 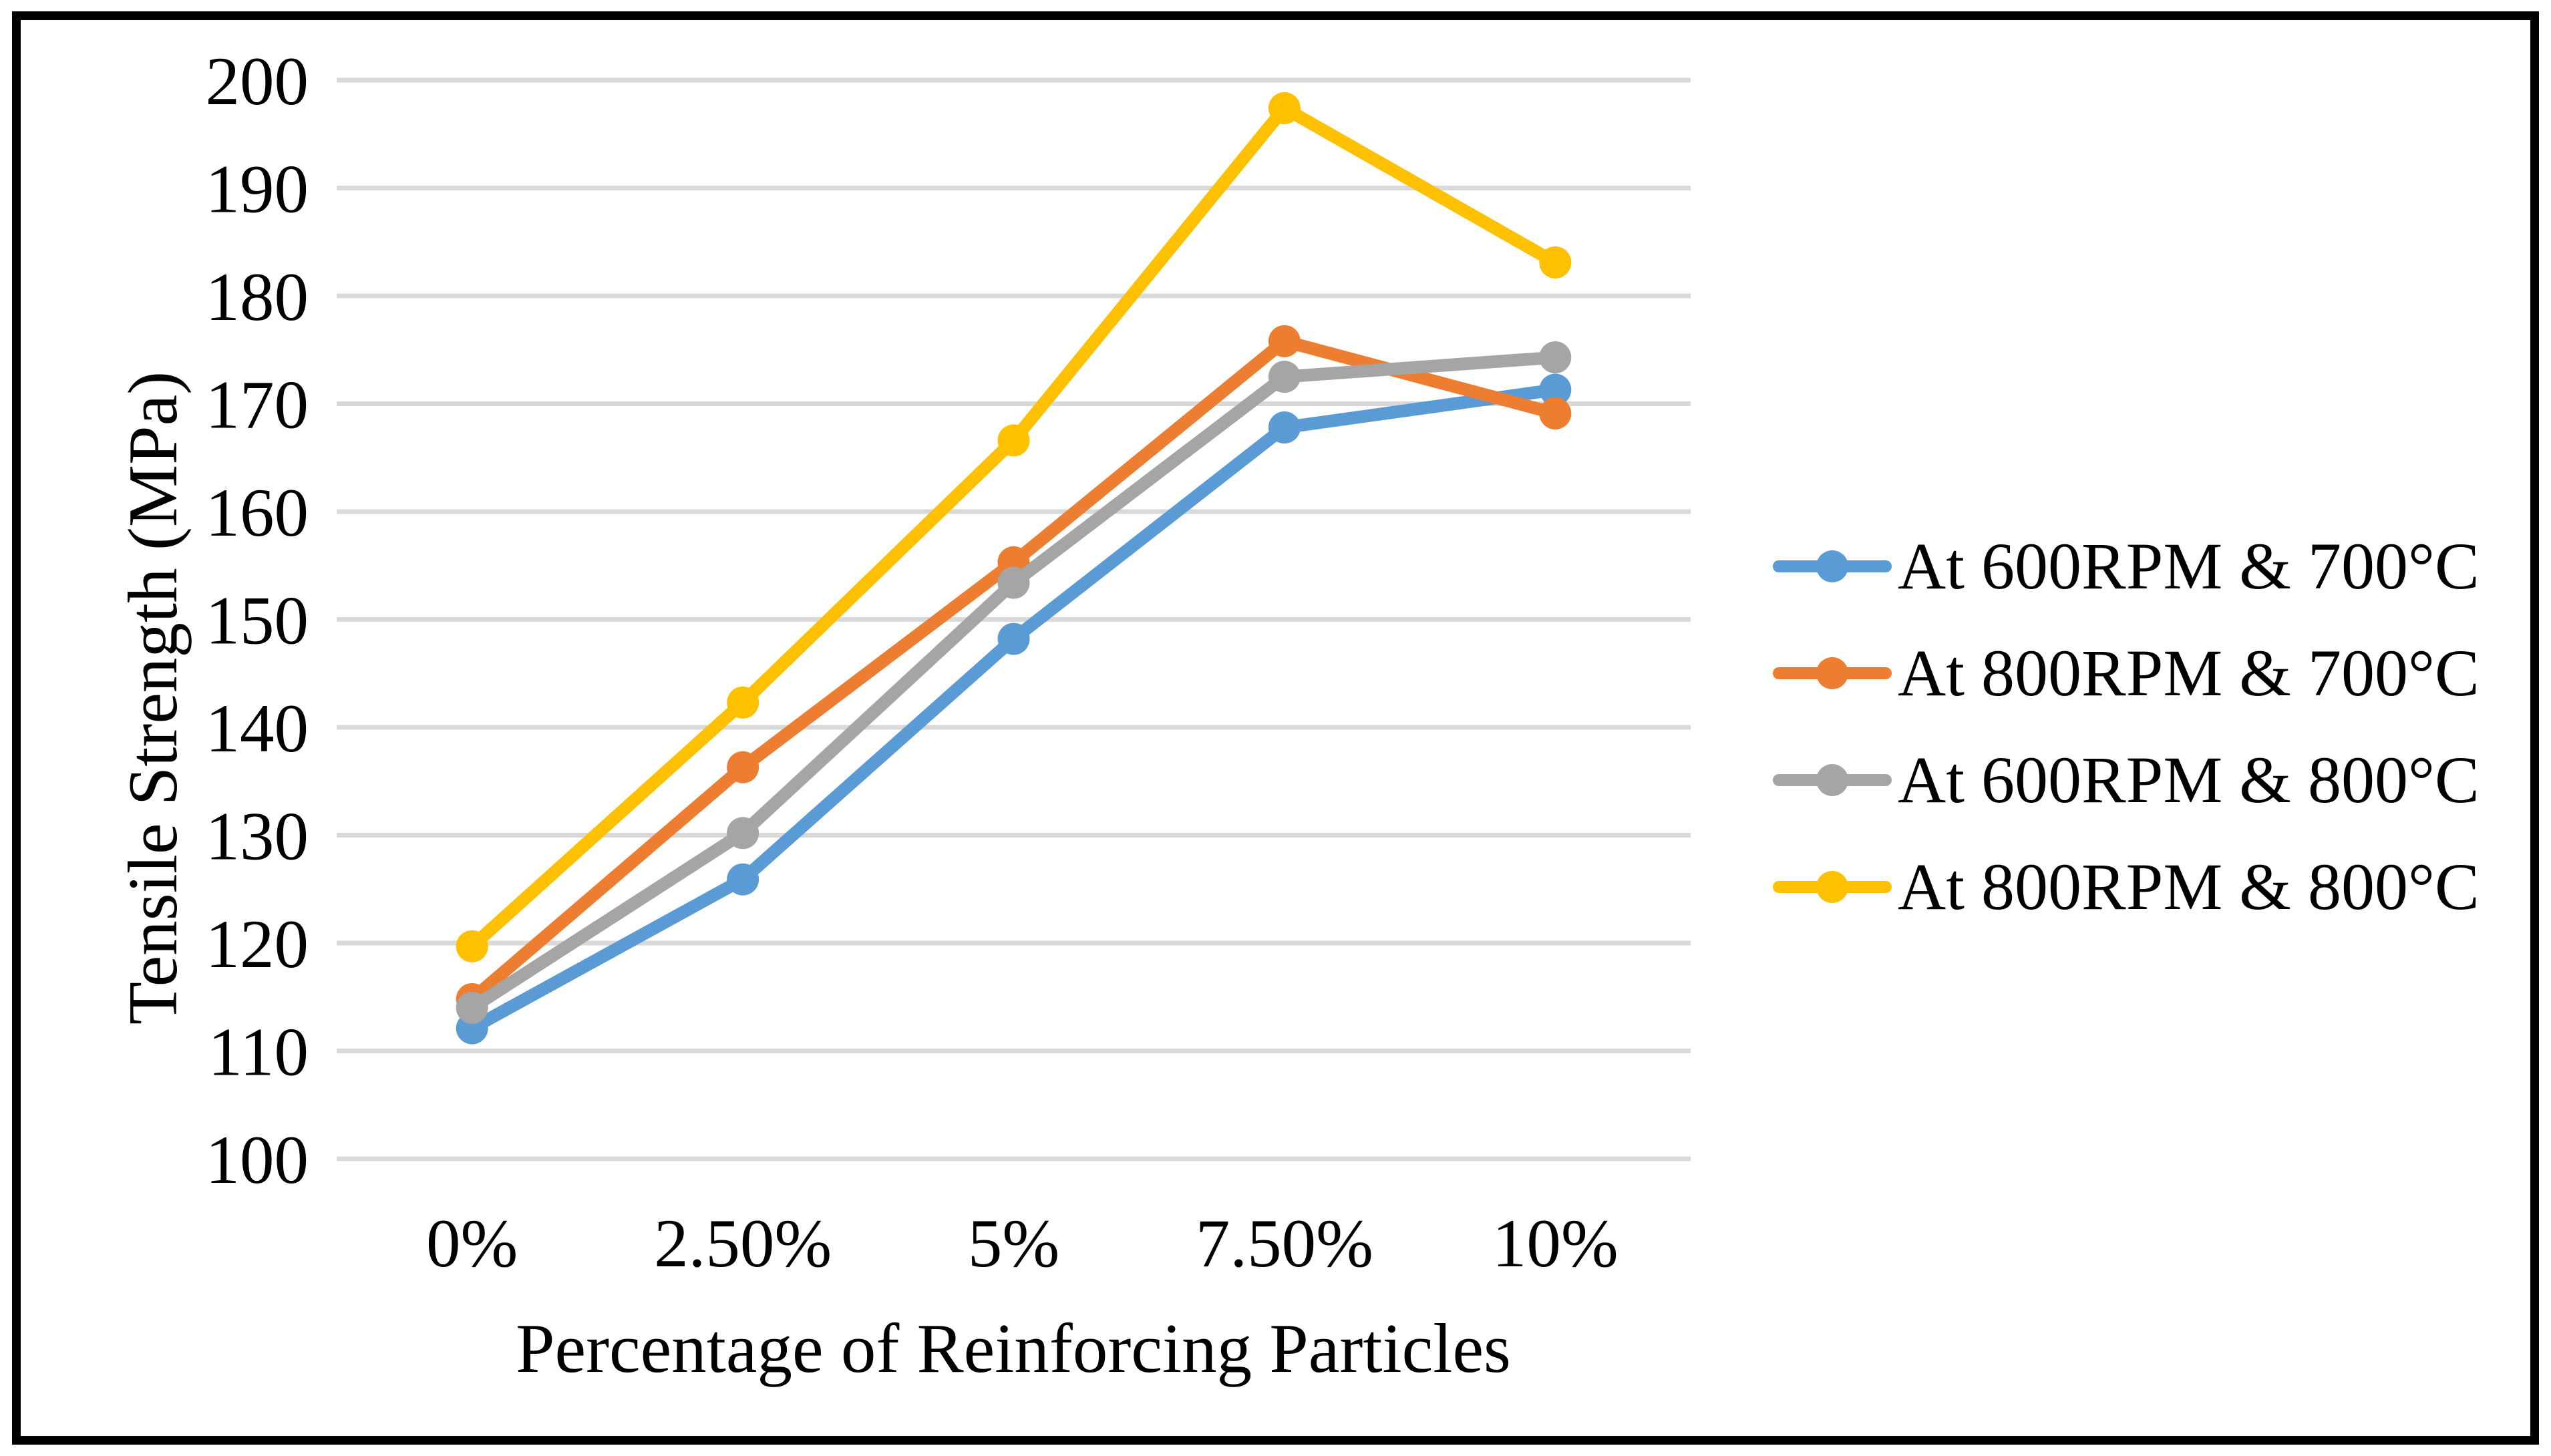 I want to click on x-tick-label: 0%, so click(x=472, y=1244).